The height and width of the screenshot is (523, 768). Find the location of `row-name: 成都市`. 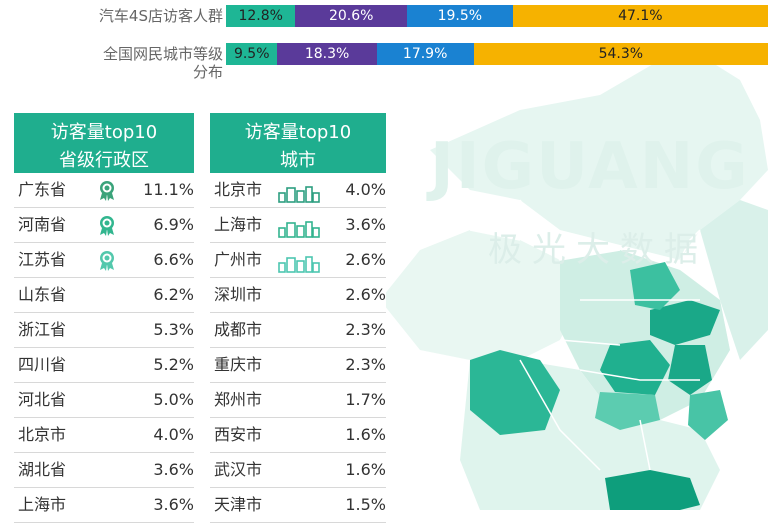

row-name: 成都市 is located at coordinates (238, 329).